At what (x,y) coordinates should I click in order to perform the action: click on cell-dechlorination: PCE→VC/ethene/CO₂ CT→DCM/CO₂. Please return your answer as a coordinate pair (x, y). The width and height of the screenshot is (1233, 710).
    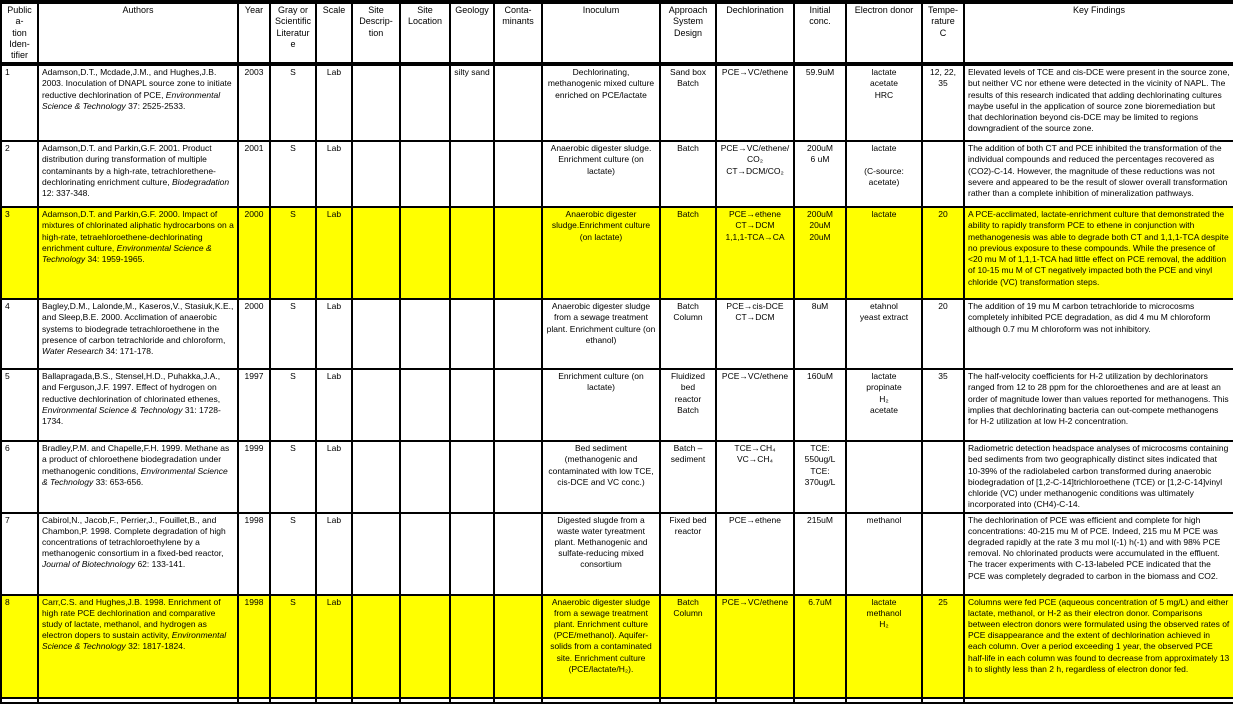
    Looking at the image, I should click on (755, 174).